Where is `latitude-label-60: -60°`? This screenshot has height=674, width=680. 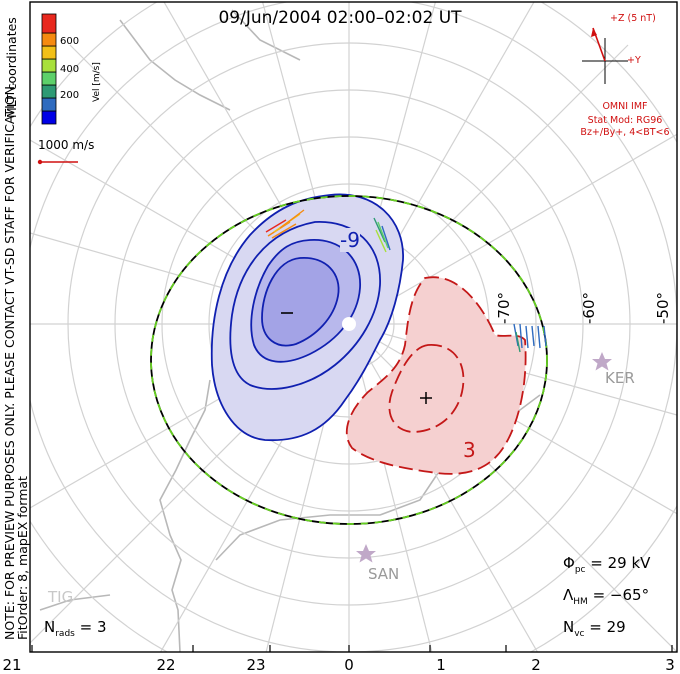
latitude-label-60: -60° is located at coordinates (589, 308).